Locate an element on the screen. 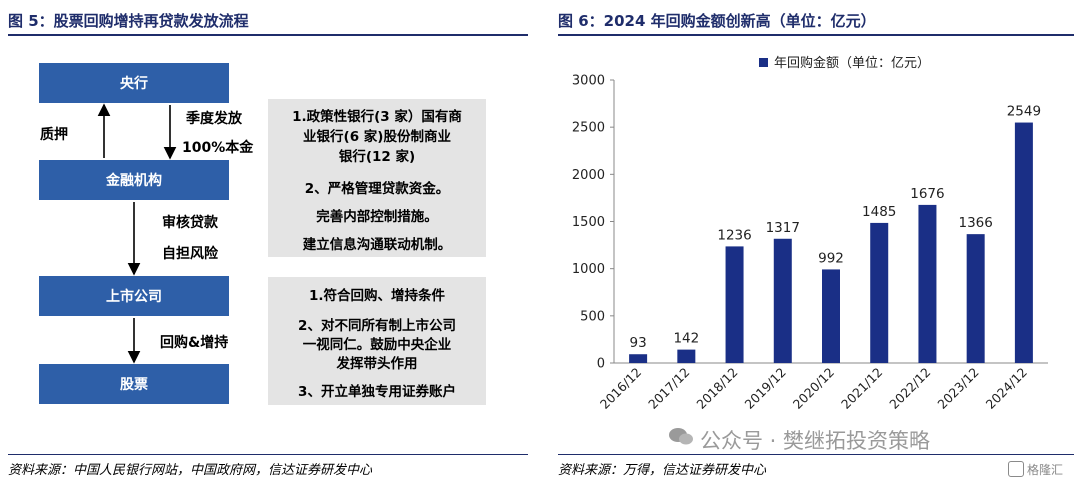 The width and height of the screenshot is (1080, 486). box1-line: 1.政策性银行(3 家）国有商 is located at coordinates (377, 117).